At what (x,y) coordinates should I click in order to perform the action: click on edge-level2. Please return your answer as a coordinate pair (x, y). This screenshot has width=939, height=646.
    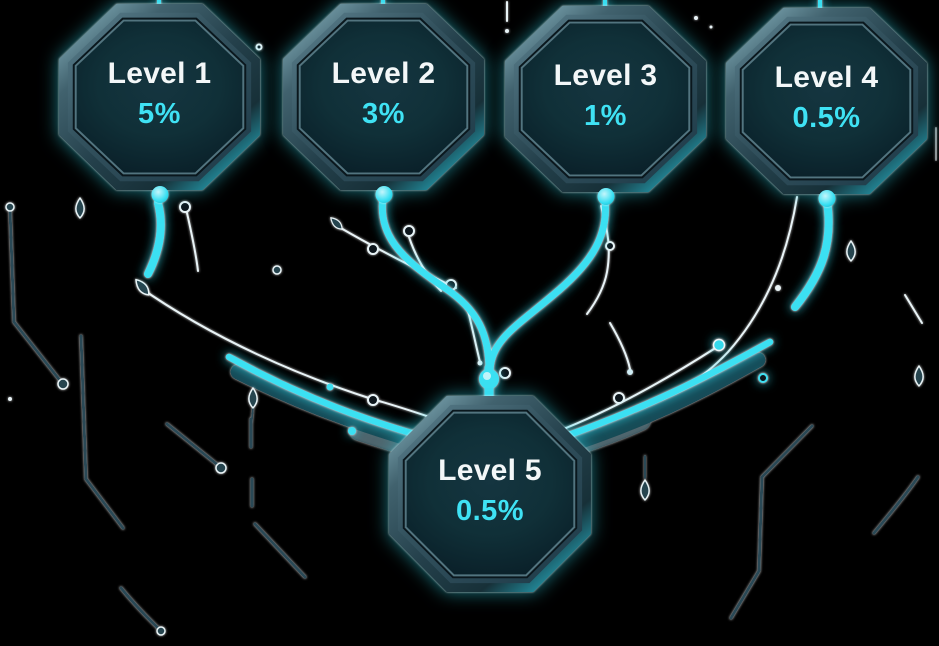
    Looking at the image, I should click on (435, 283).